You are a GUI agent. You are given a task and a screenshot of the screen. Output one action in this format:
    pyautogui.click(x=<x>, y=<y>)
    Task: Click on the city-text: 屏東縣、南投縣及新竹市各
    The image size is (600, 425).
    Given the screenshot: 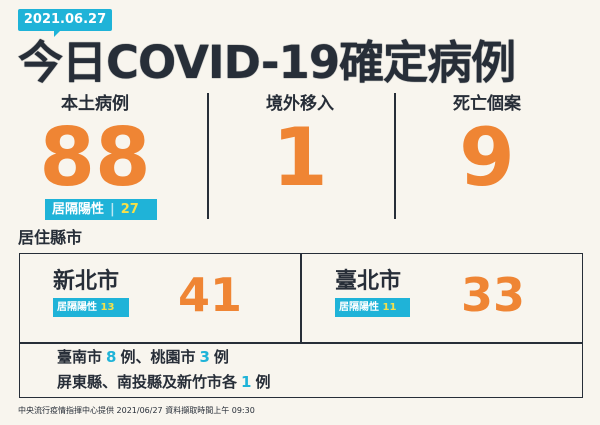 What is the action you would take?
    pyautogui.click(x=147, y=382)
    